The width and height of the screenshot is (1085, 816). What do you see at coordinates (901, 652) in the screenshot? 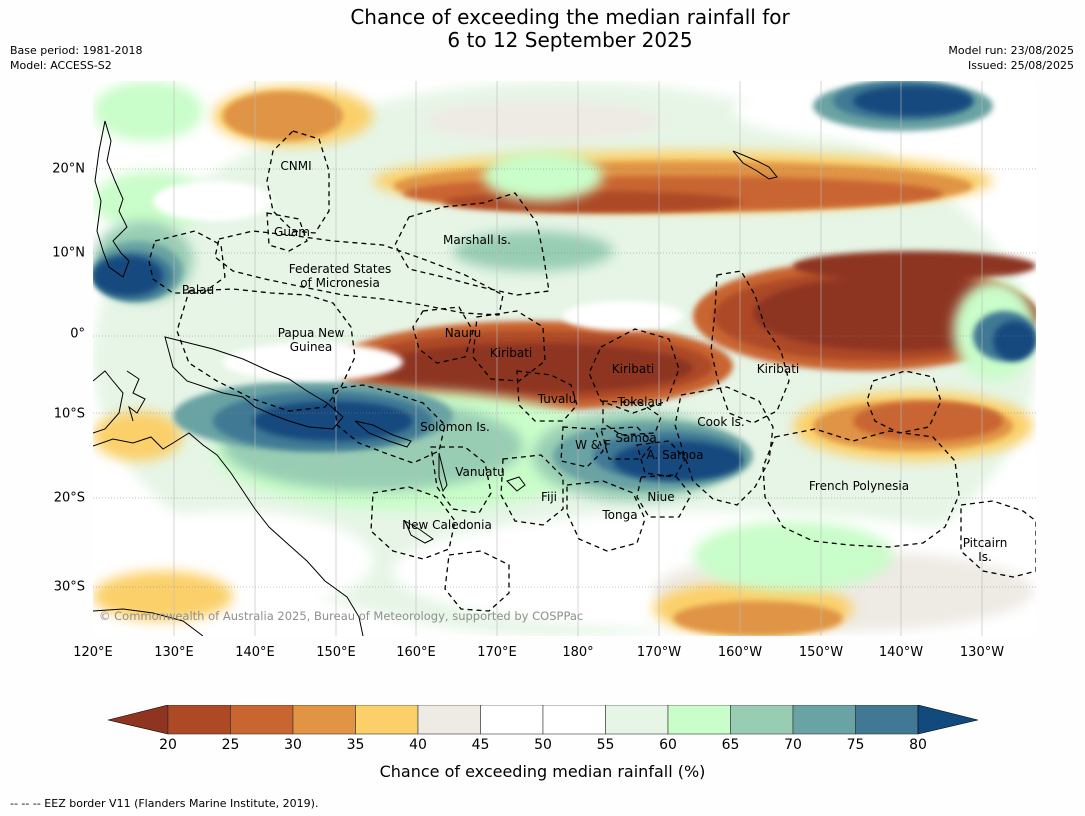
I see `x-tick-label: 140°W` at bounding box center [901, 652].